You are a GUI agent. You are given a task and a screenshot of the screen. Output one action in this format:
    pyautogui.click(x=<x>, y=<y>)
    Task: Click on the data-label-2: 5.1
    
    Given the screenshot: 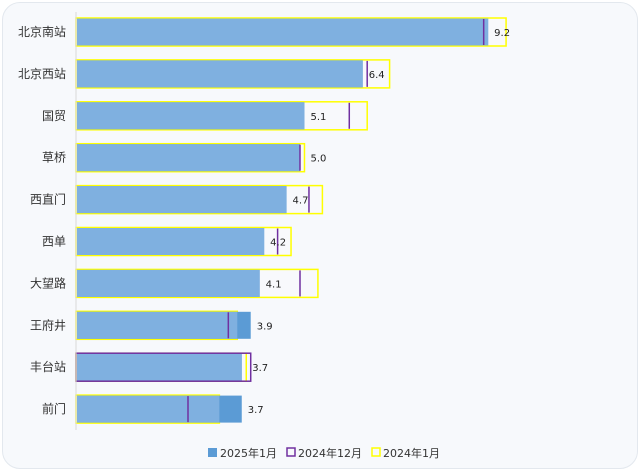 What is the action you would take?
    pyautogui.click(x=318, y=117)
    